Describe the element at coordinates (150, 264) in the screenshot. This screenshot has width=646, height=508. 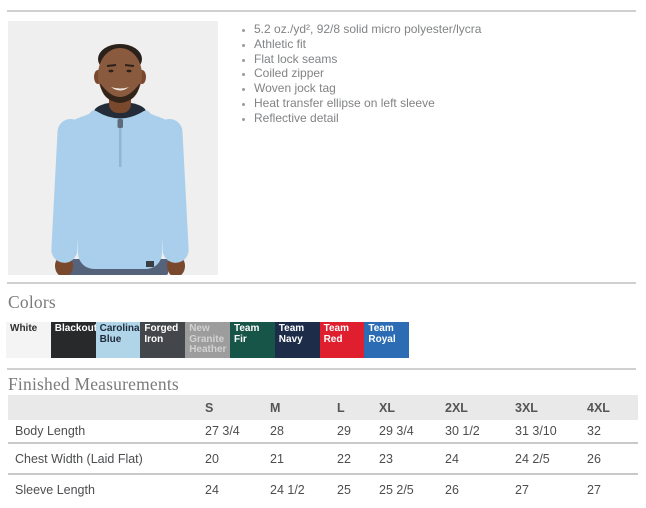
I see `jock-tag` at that location.